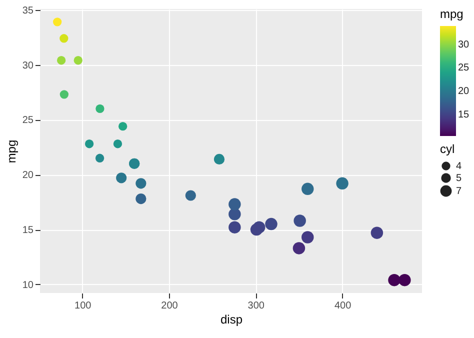 Image resolution: width=474 pixels, height=338 pixels. I want to click on y-tick-label: 25, so click(28, 120).